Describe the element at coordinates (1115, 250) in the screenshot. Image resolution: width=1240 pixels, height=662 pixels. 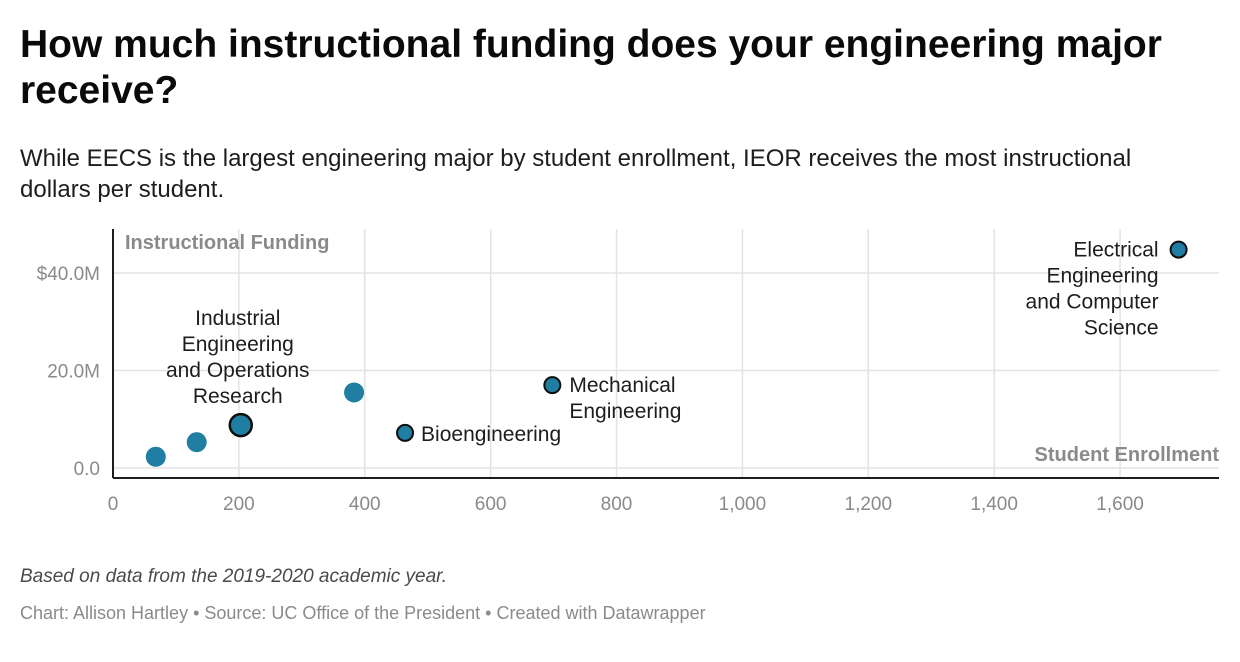
I see `point-label-line: Electrical` at that location.